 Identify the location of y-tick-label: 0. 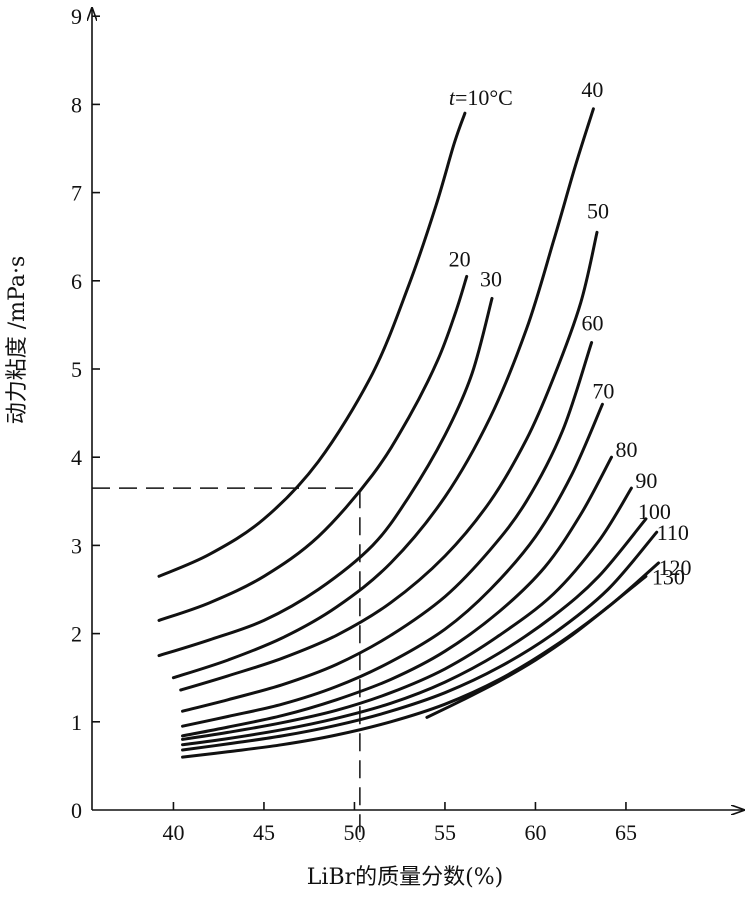
(76, 810).